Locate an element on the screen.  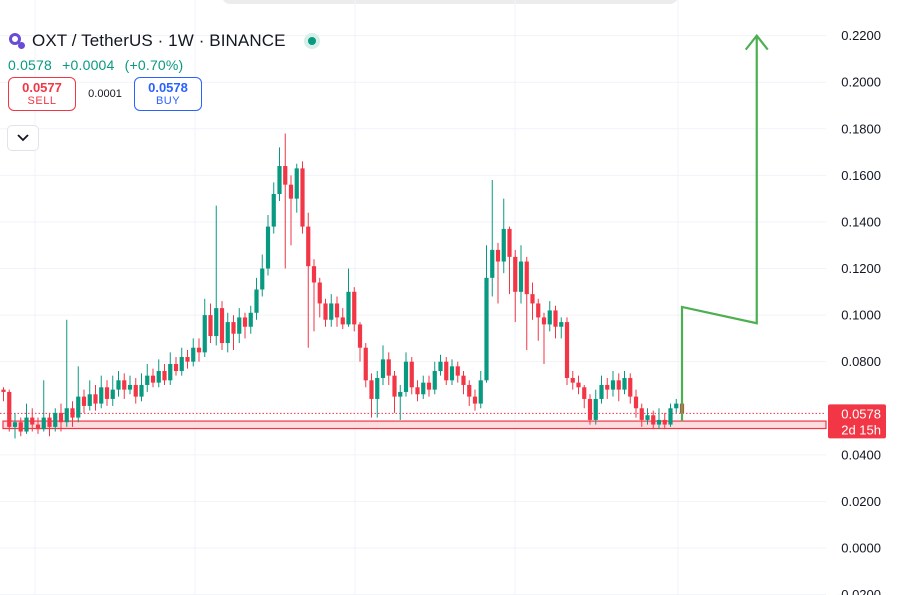
chevron-down-icon is located at coordinates (23, 138).